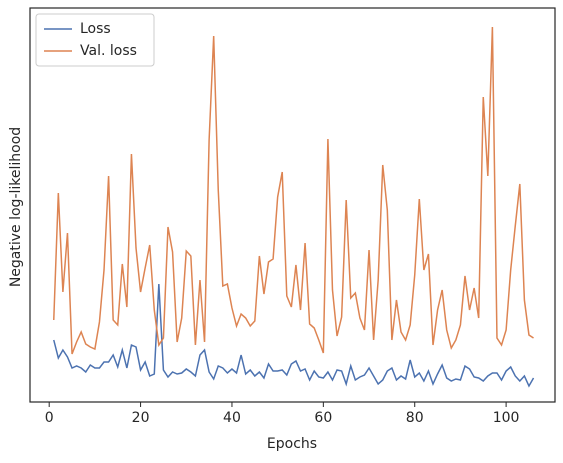 Image resolution: width=563 pixels, height=463 pixels. Describe the element at coordinates (16, 207) in the screenshot. I see `y-axis-label: Negative log-likelihood` at that location.